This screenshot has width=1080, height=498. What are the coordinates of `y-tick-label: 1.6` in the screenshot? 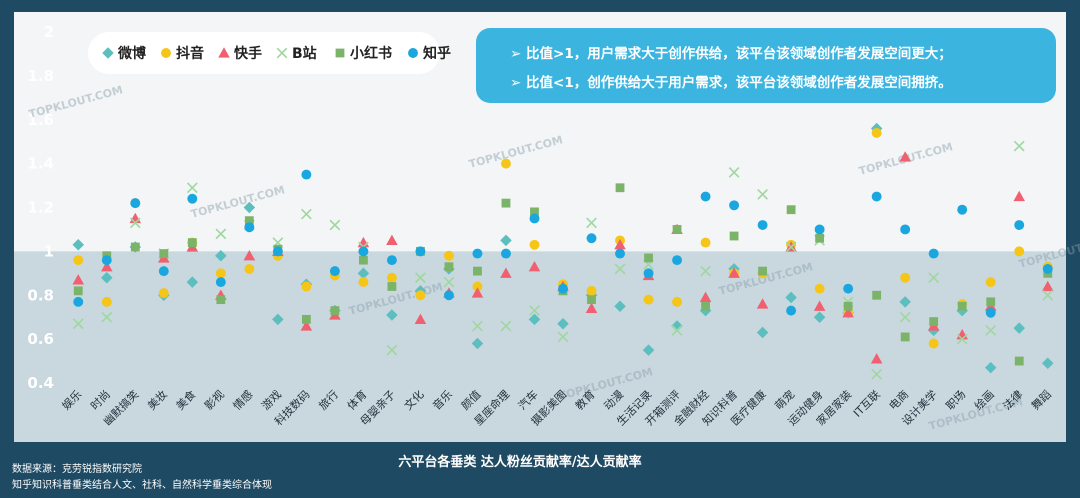 It's located at (40, 120).